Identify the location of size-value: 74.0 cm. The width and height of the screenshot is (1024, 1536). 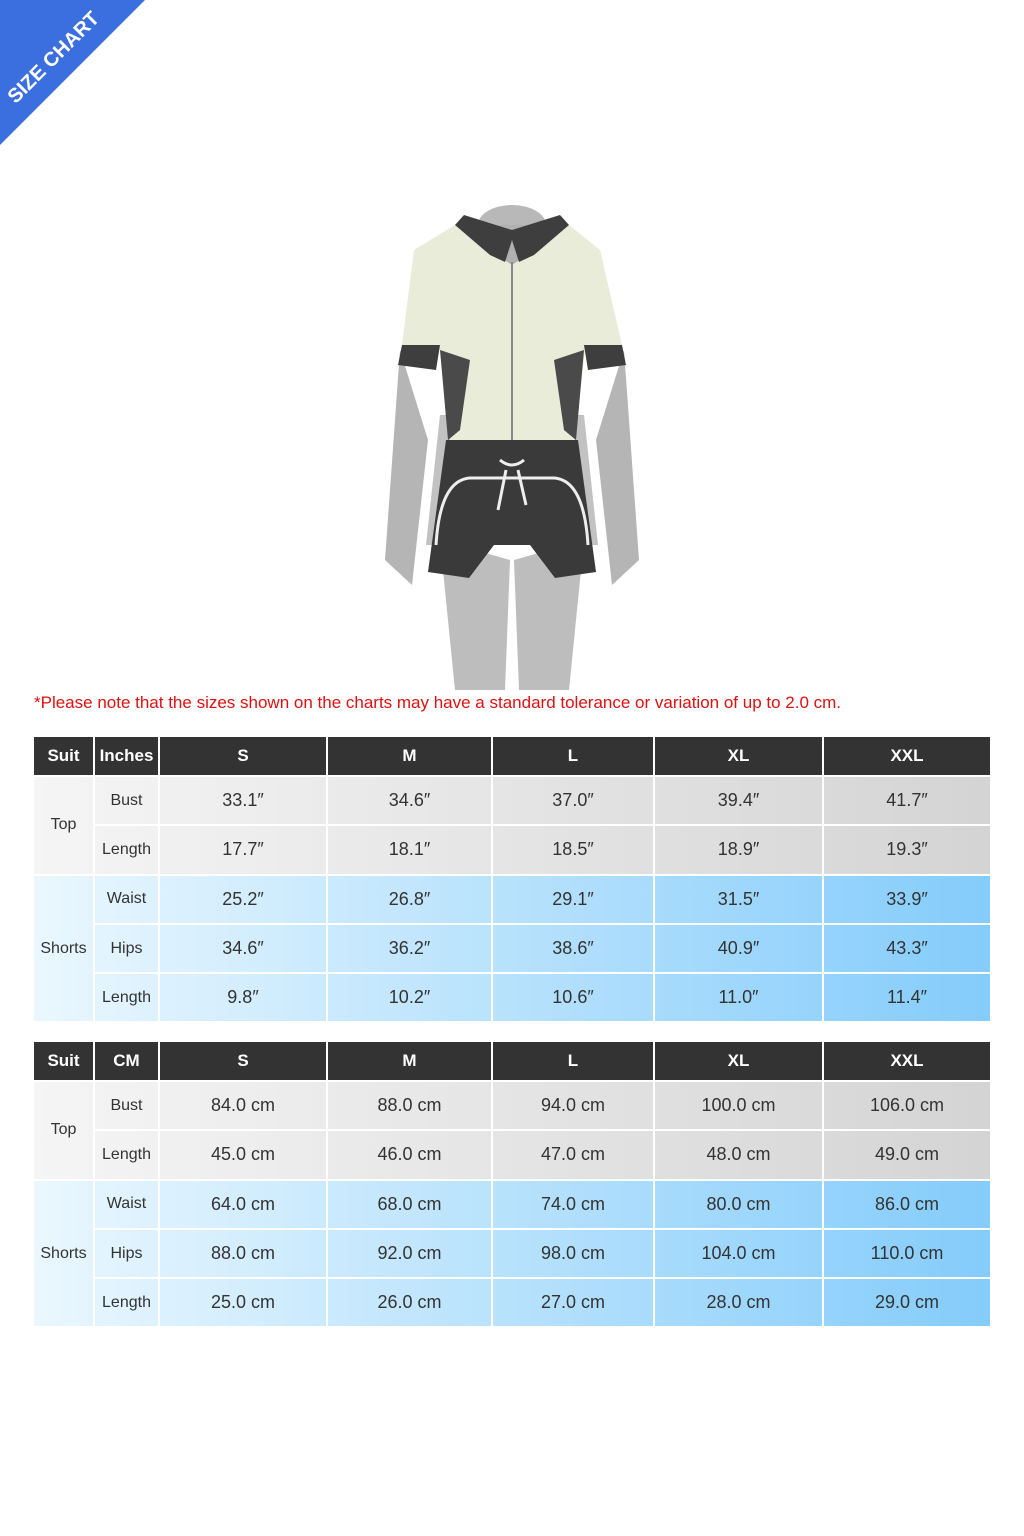
(573, 1204).